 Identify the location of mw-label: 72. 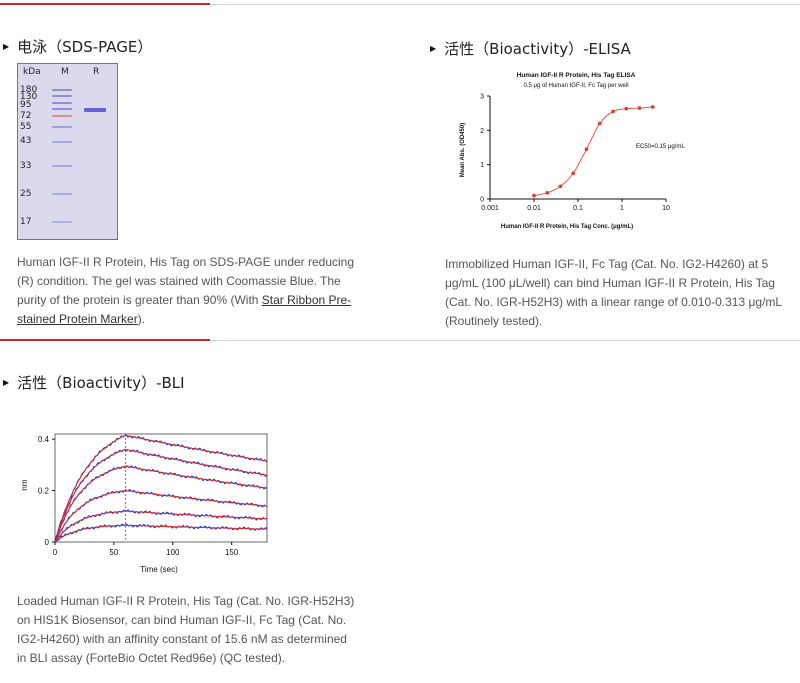
(26, 116).